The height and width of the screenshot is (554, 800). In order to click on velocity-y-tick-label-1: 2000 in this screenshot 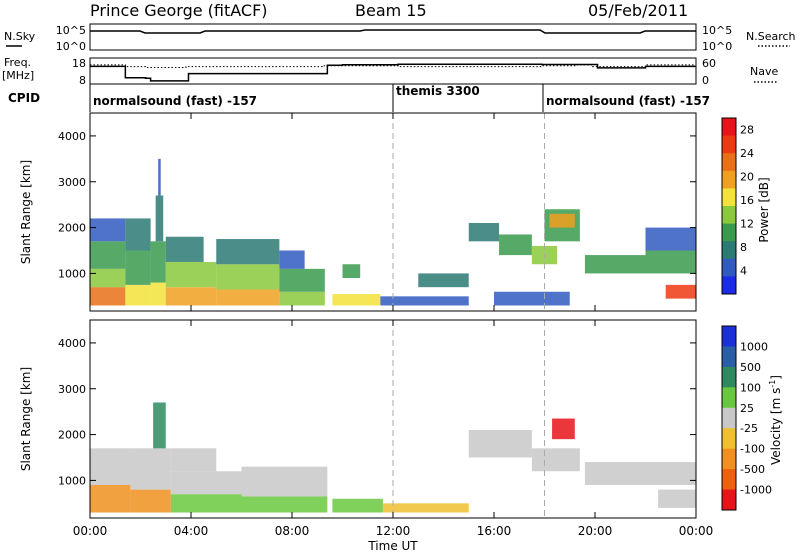, I will do `click(72, 435)`.